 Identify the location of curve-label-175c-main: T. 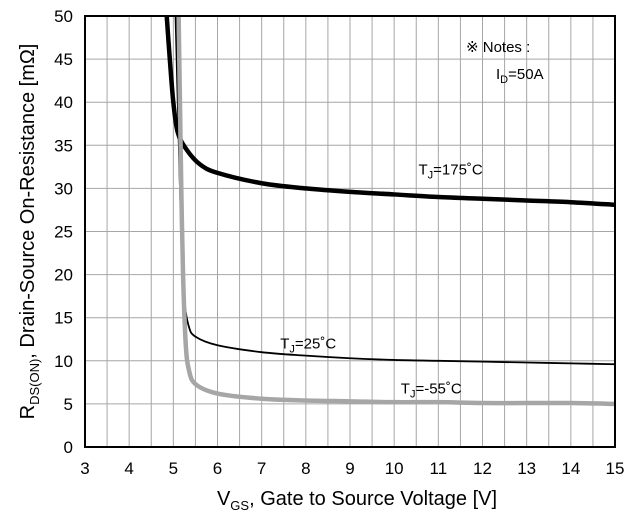
(422, 170).